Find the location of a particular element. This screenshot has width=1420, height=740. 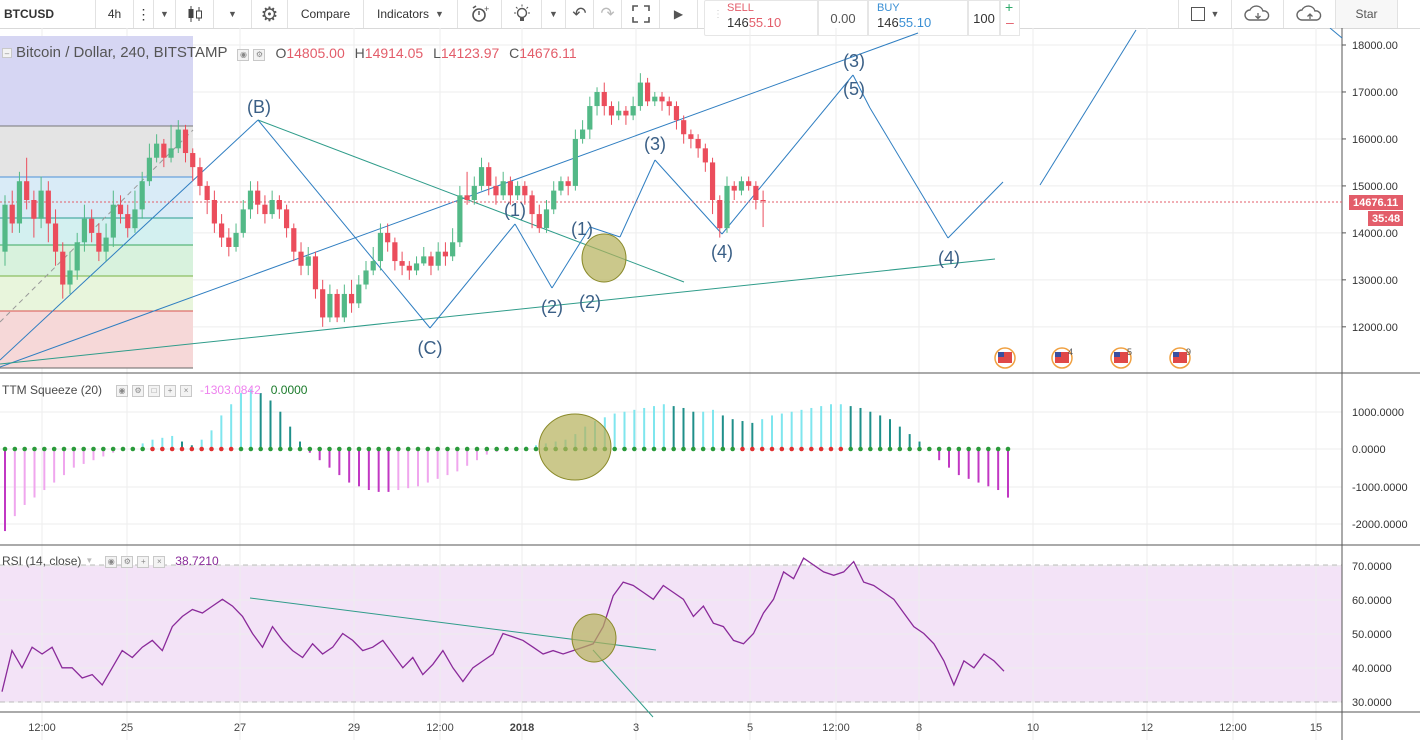

quantity-field: 100 is located at coordinates (984, 18).